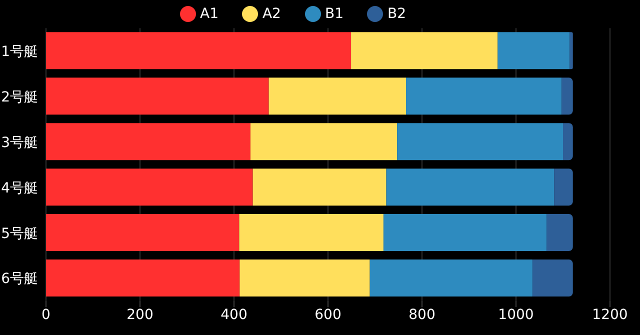 Image resolution: width=640 pixels, height=335 pixels. Describe the element at coordinates (610, 314) in the screenshot. I see `x-tick-label: 1200` at that location.